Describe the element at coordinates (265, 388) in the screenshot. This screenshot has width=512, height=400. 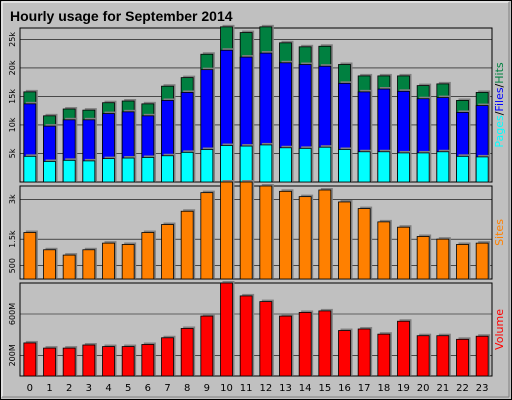
I see `x-tick-label: 12` at that location.